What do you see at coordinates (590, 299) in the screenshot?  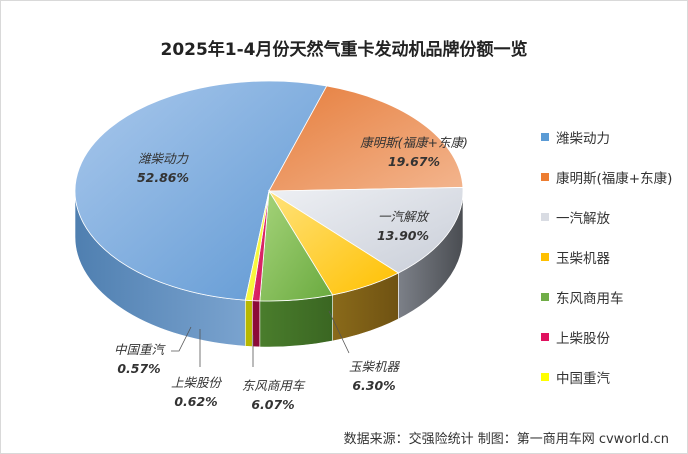 I see `legend-label: 东风商用车` at bounding box center [590, 299].